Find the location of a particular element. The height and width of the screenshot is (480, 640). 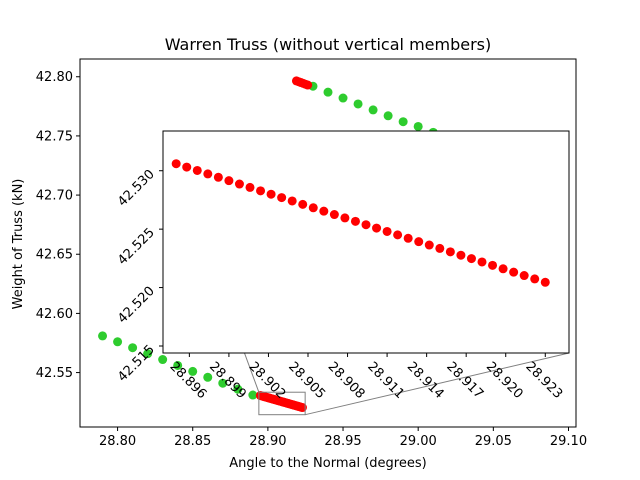

x-tick-label: 29.10 is located at coordinates (568, 441).